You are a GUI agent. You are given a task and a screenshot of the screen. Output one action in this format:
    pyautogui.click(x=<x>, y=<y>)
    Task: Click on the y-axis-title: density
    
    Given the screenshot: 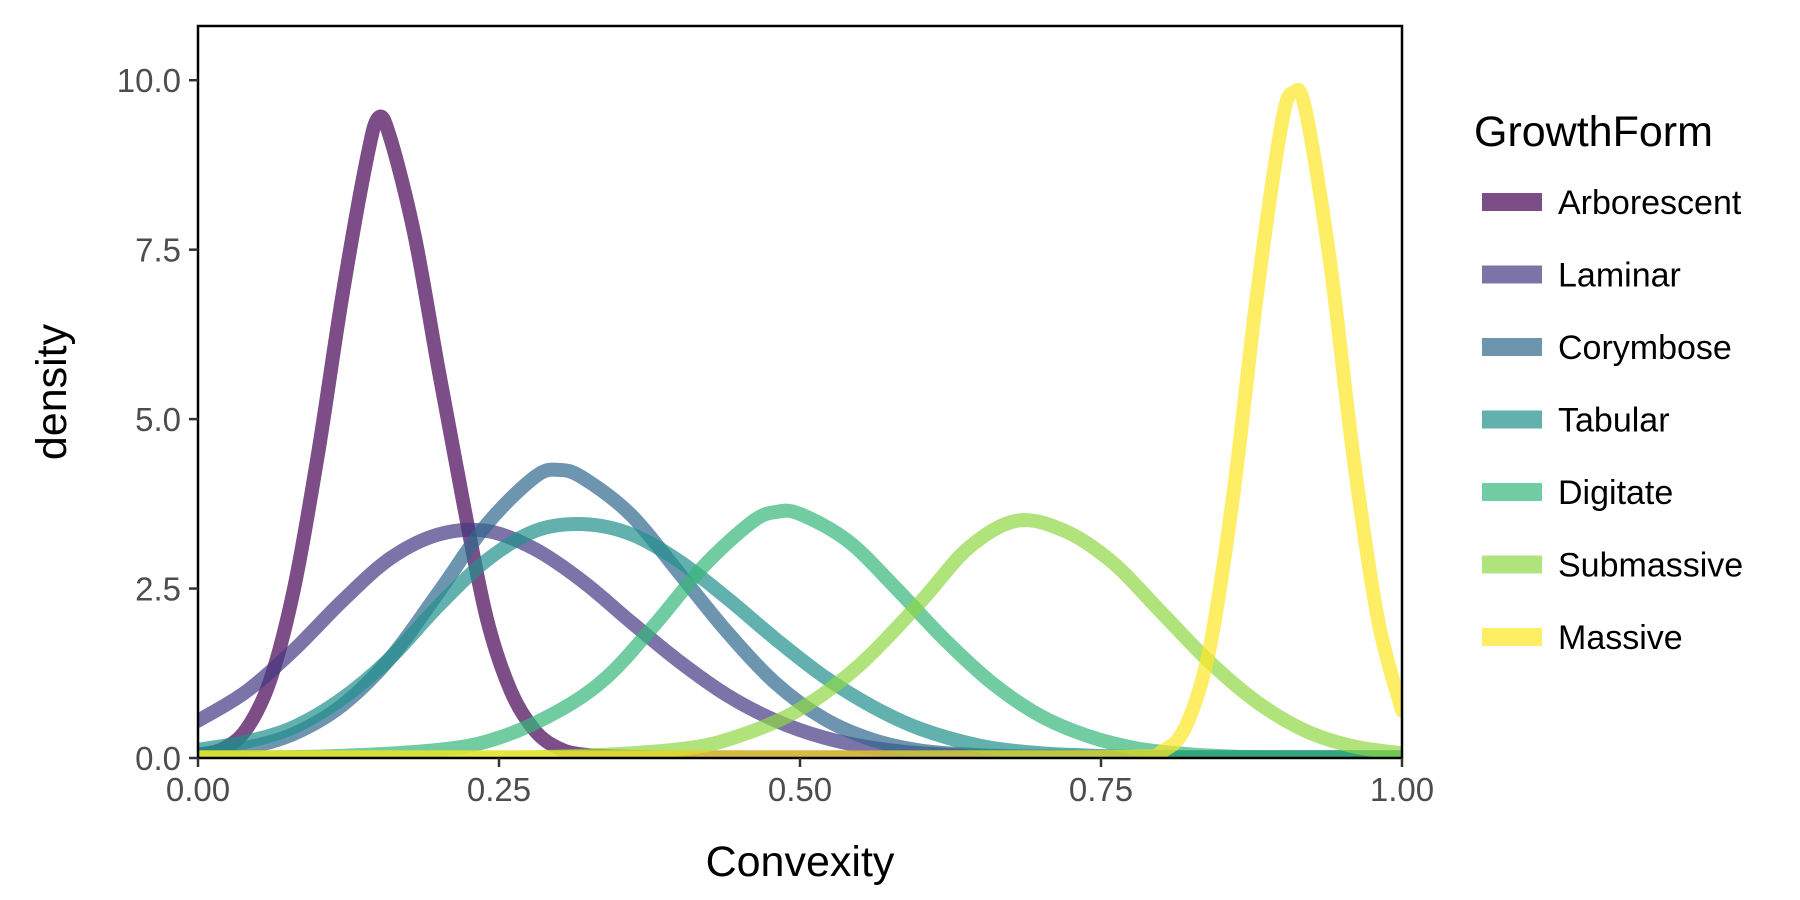 What is the action you would take?
    pyautogui.click(x=52, y=391)
    